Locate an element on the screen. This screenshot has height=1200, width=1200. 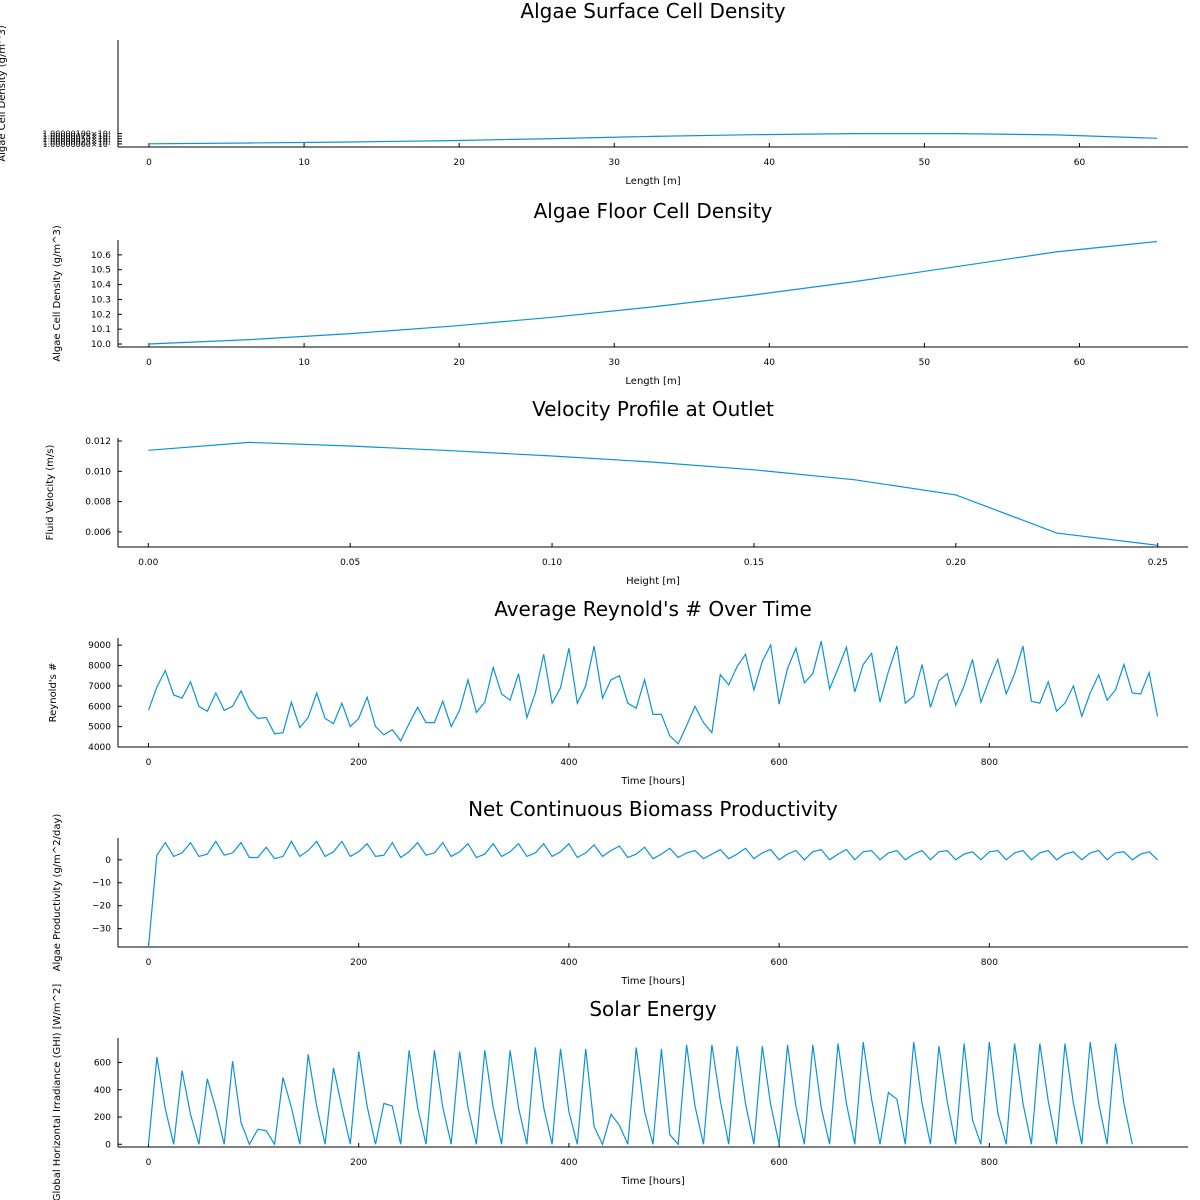
y-tick-label: −20 is located at coordinates (101, 907).